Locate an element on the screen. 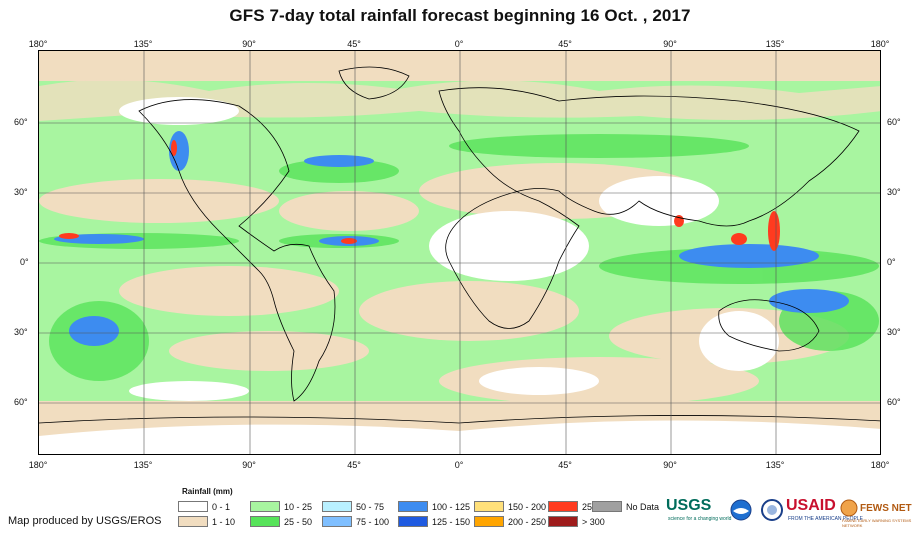  usaid-logo-text: USAID is located at coordinates (811, 505).